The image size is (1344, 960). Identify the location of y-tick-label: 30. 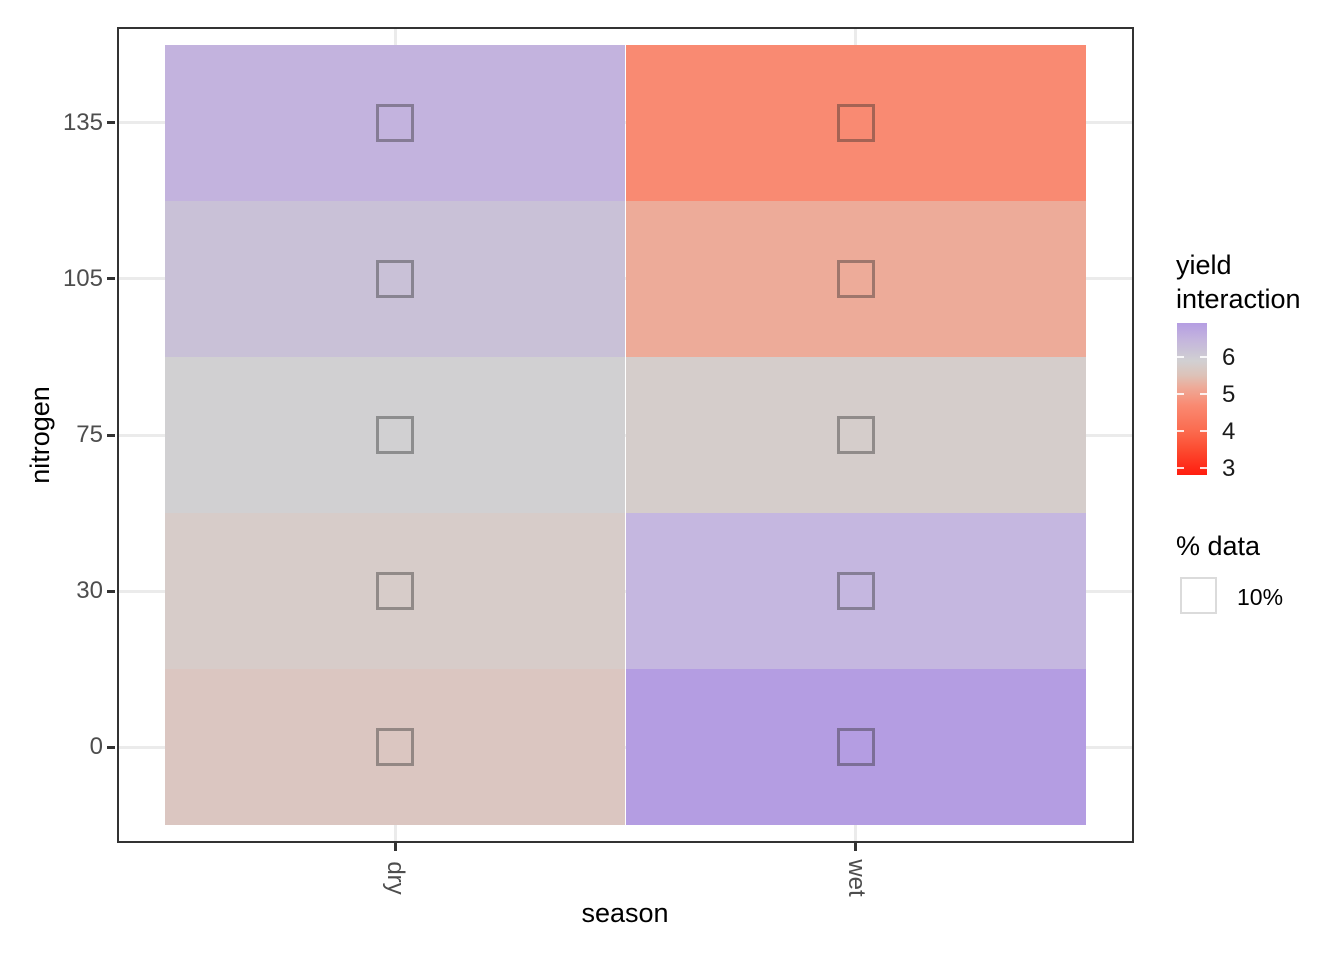
(89, 591).